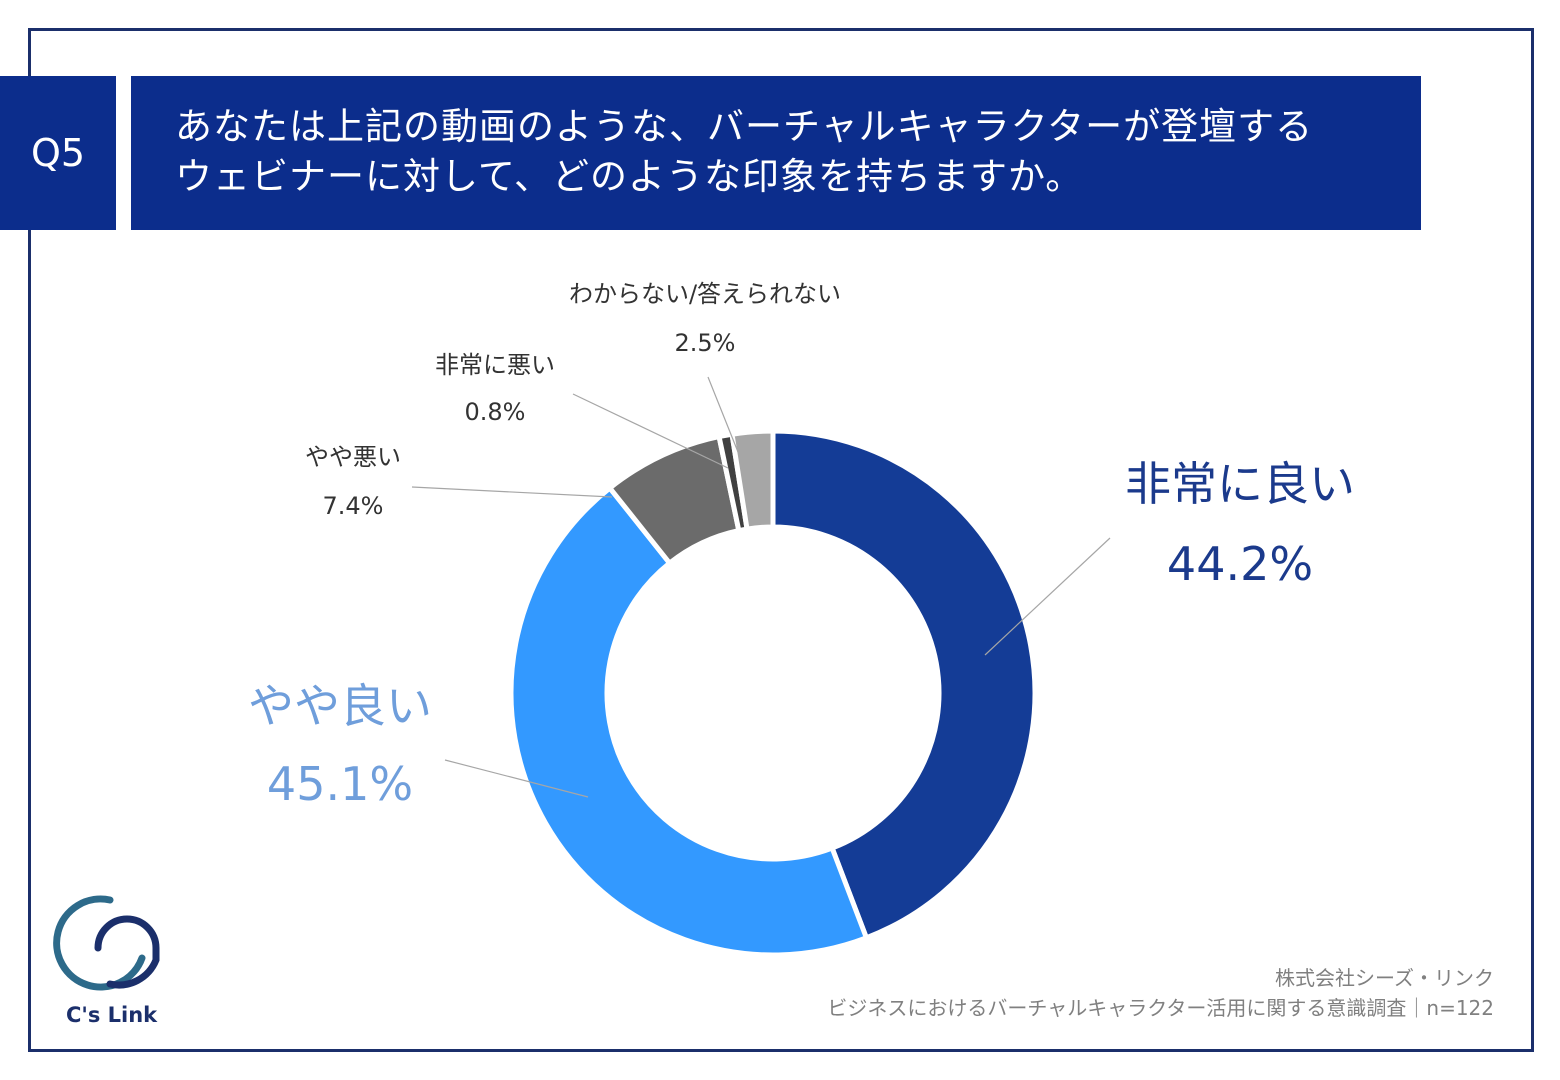  I want to click on footer-company: 株式会社シーズ・リンク, so click(1384, 978).